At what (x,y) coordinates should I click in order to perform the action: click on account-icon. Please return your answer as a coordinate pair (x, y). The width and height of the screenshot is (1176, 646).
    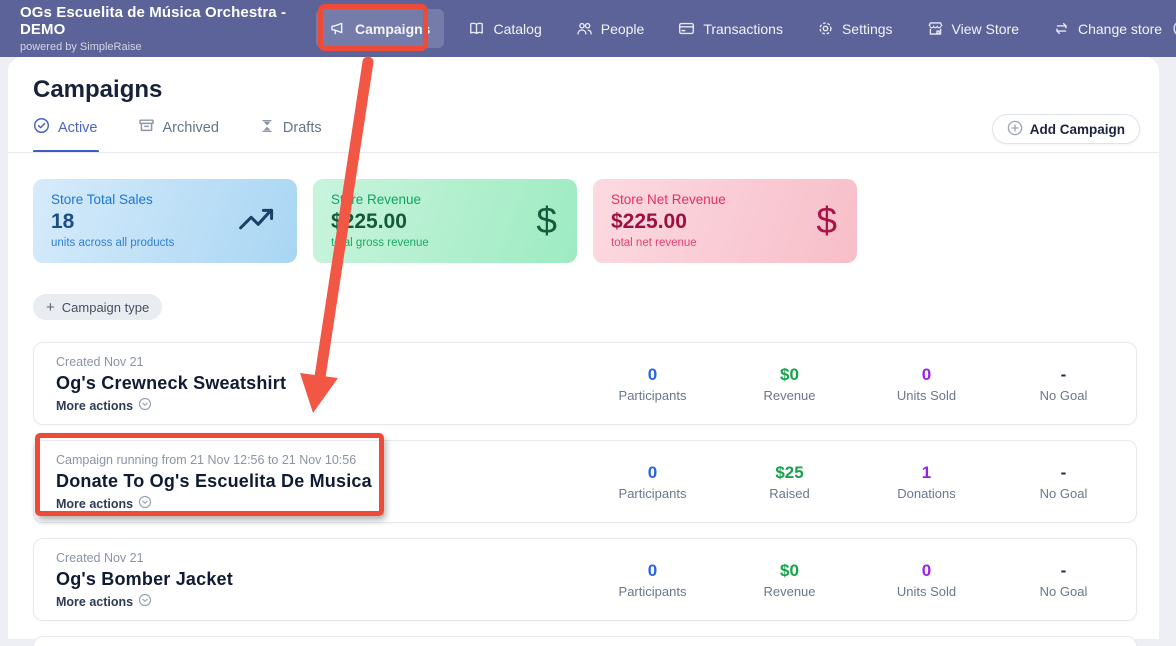
    Looking at the image, I should click on (1174, 28).